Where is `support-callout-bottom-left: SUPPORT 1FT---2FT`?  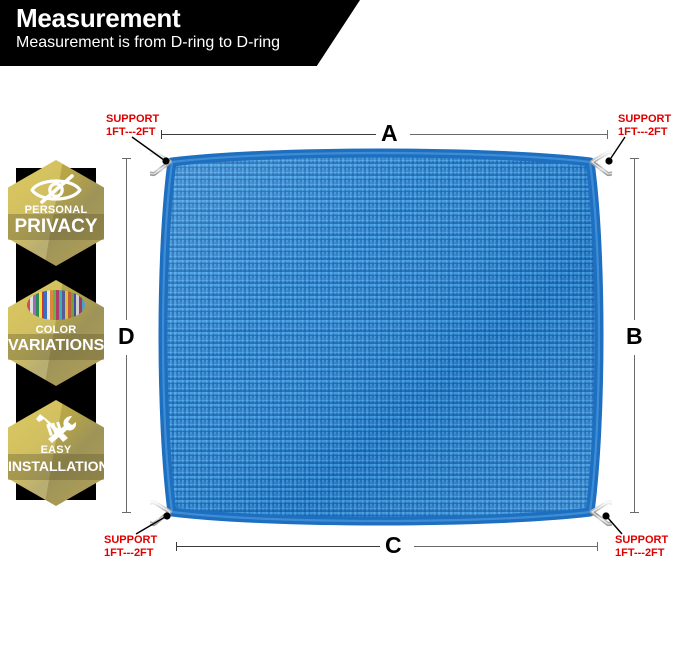 support-callout-bottom-left: SUPPORT 1FT---2FT is located at coordinates (130, 546).